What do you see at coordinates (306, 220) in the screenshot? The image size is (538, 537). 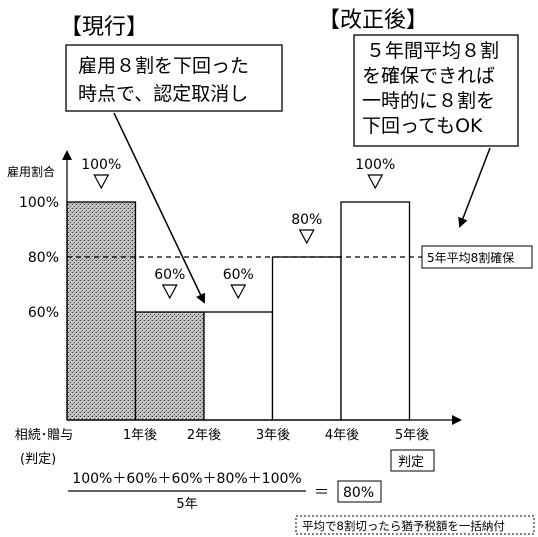 I see `value-label-4: 80%` at bounding box center [306, 220].